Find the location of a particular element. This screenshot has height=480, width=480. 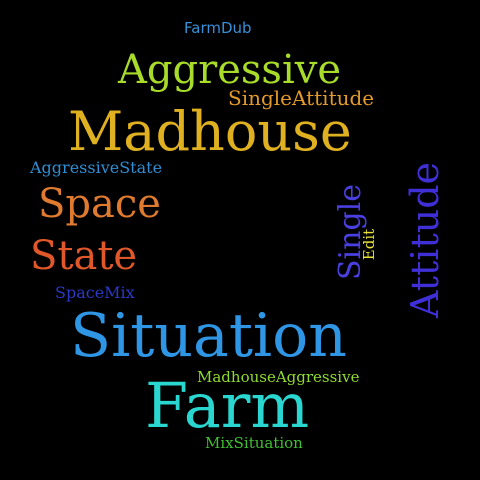

word-space: Space is located at coordinates (99, 204).